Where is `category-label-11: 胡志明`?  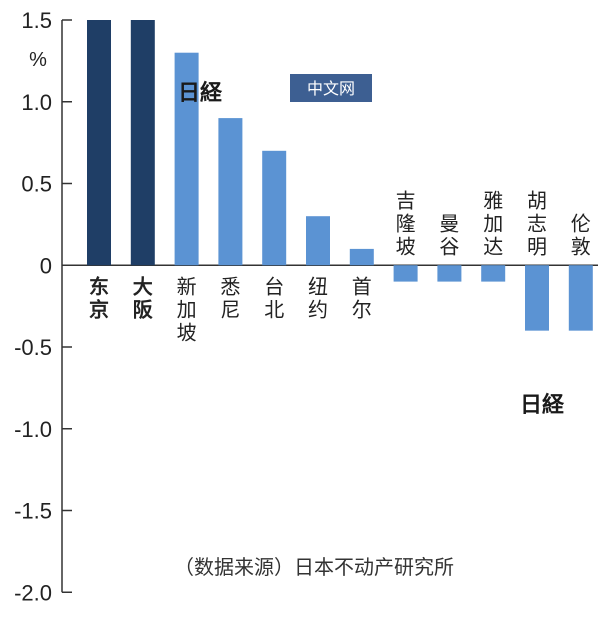
category-label-11: 胡志明 is located at coordinates (537, 223).